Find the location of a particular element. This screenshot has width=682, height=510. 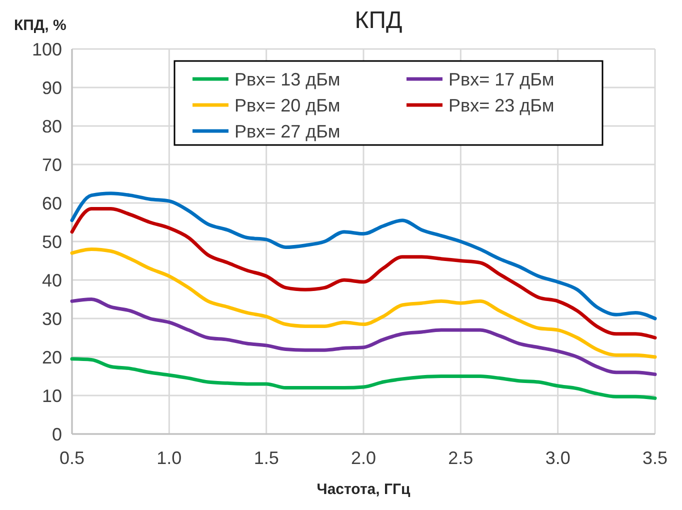

y-axis-title: КПД, % is located at coordinates (40, 25).